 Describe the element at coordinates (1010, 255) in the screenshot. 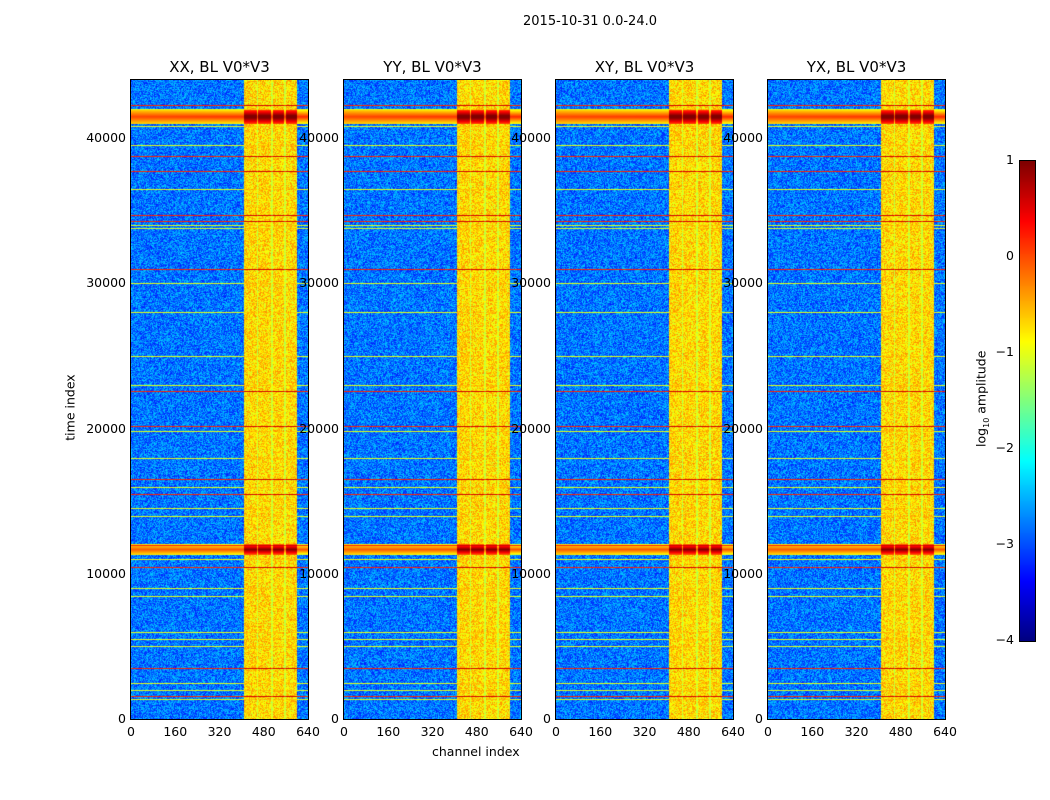

I see `colorbar-tick-label: 0` at that location.